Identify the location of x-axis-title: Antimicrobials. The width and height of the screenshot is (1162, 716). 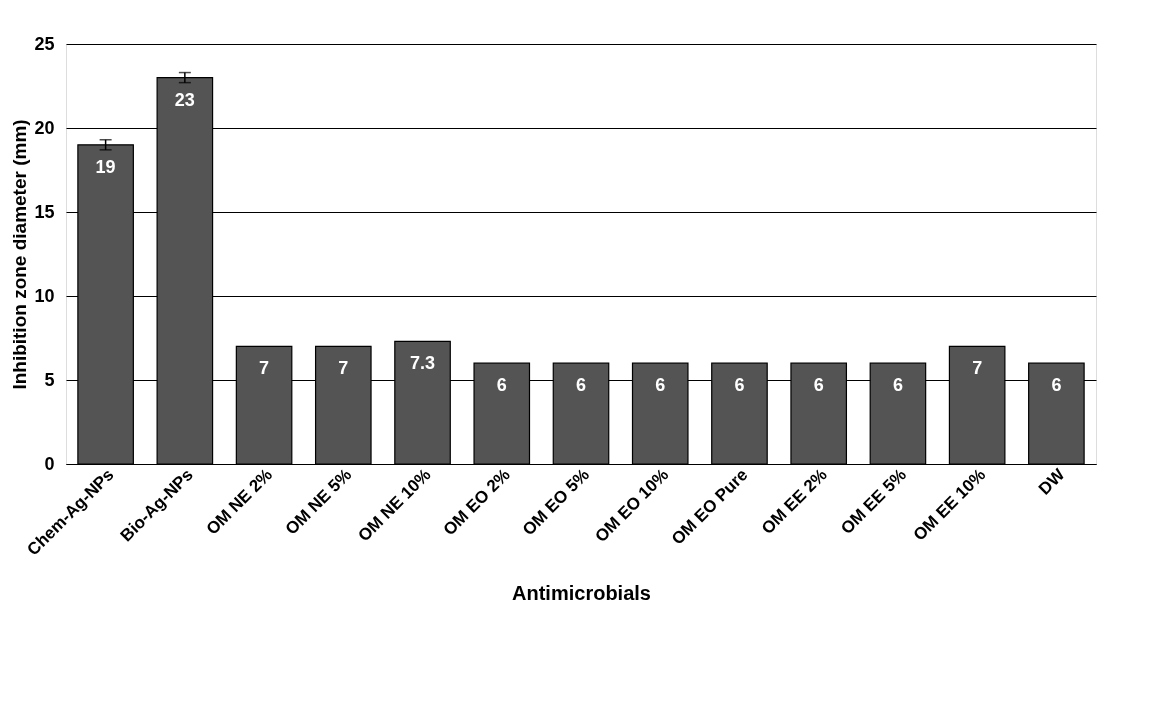
(581, 592).